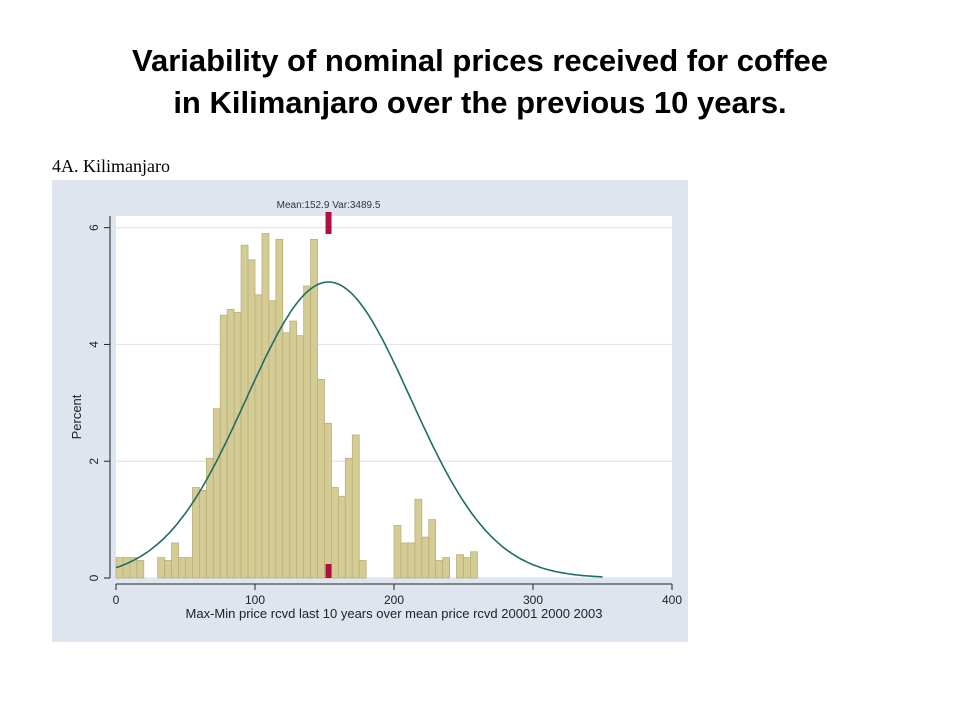 The image size is (960, 720). Describe the element at coordinates (94, 227) in the screenshot. I see `y-tick-label: 6` at that location.